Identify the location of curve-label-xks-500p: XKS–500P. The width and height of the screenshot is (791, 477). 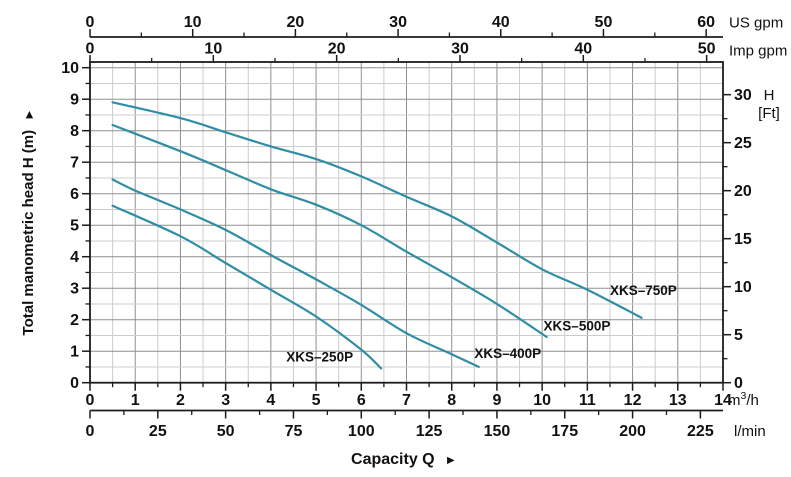
(577, 326).